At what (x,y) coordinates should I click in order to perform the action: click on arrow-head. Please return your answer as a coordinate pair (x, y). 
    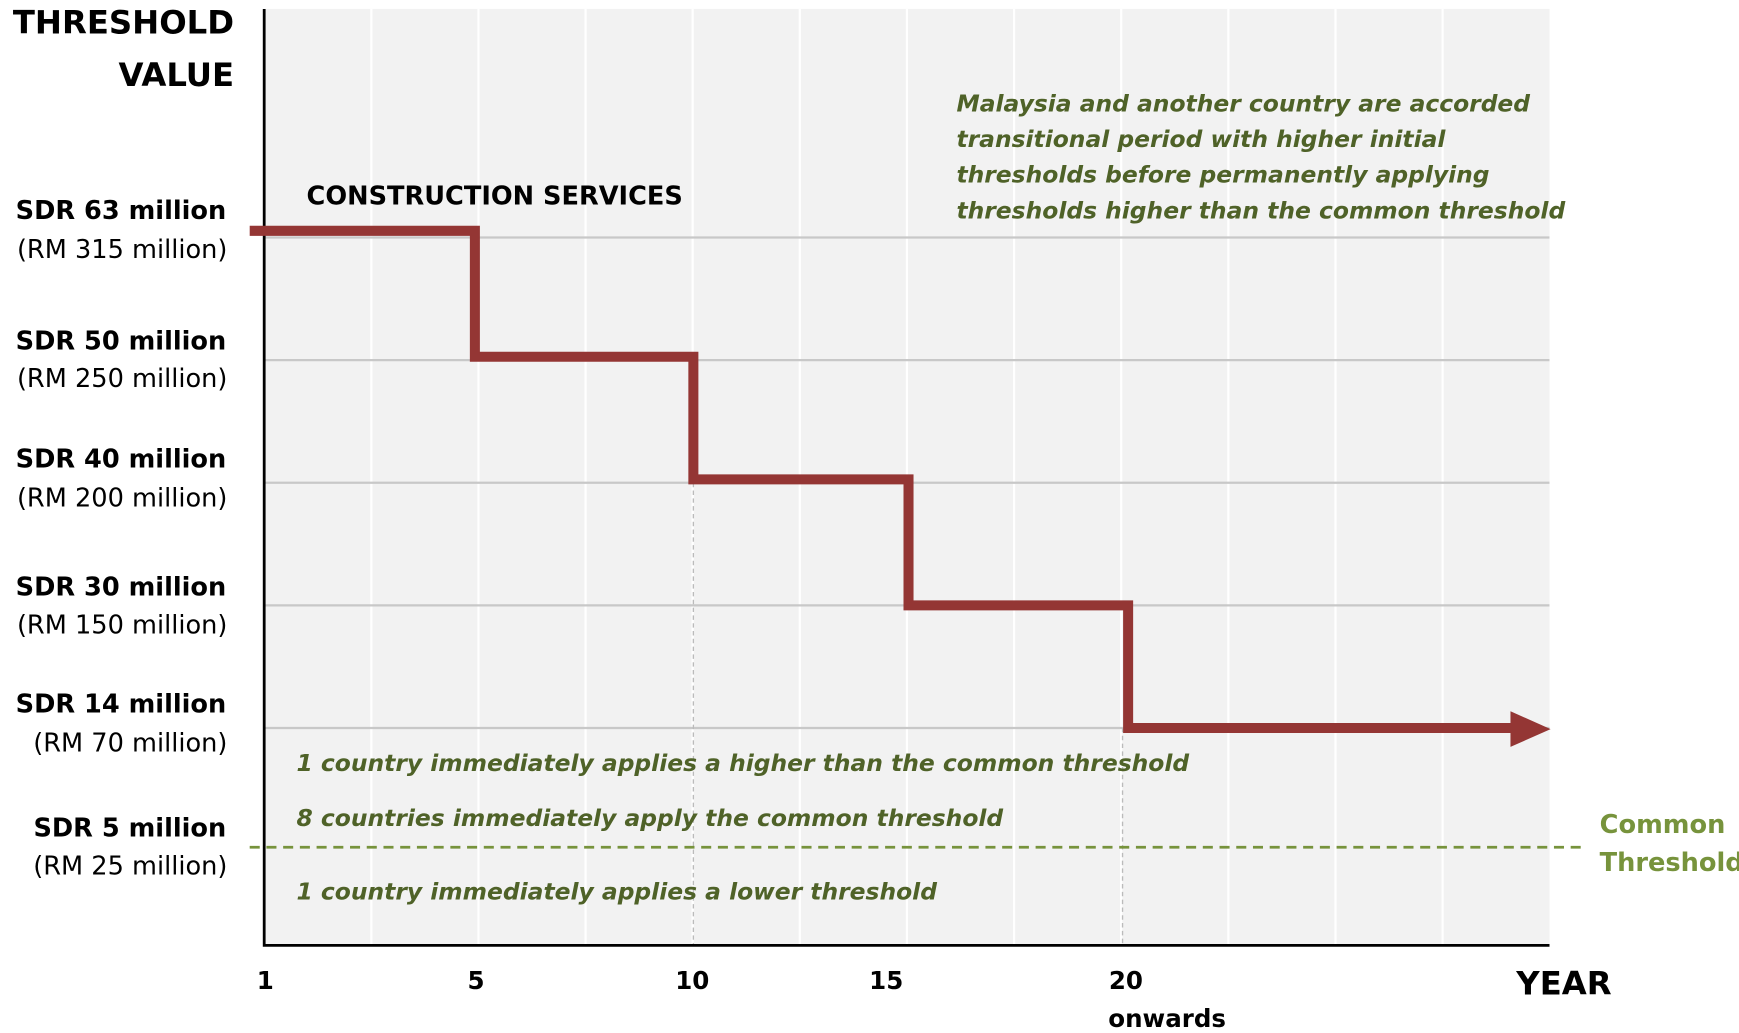
    Looking at the image, I should click on (1530, 729).